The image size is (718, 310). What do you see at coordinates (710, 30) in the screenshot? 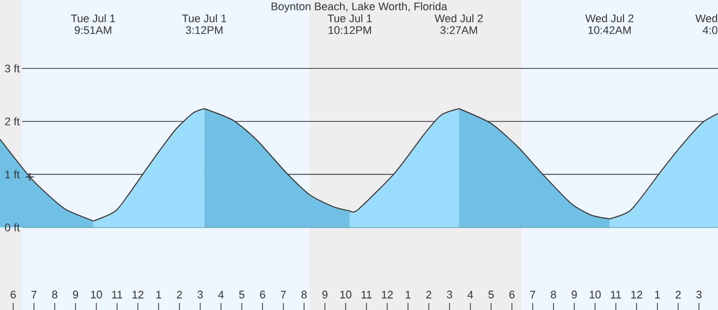
I see `annotation: 4:0` at bounding box center [710, 30].